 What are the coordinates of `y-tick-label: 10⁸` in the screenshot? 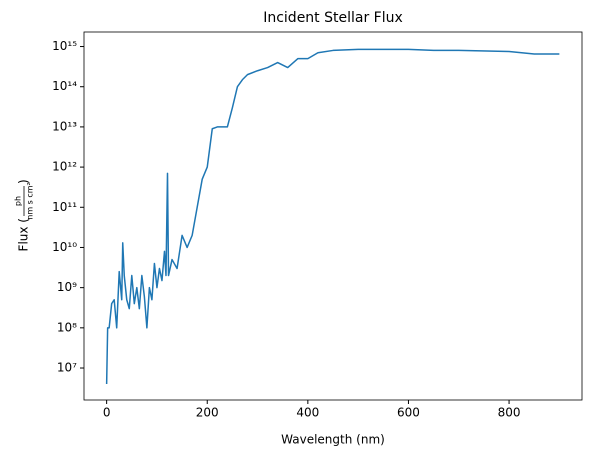 It's located at (67, 327).